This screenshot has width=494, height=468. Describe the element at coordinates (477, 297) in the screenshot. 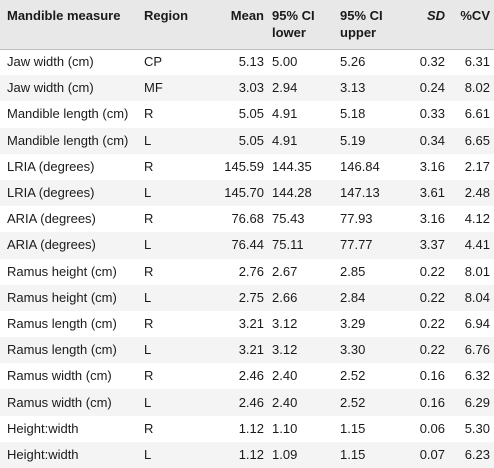

I see `cell-cv: 8.04` at that location.